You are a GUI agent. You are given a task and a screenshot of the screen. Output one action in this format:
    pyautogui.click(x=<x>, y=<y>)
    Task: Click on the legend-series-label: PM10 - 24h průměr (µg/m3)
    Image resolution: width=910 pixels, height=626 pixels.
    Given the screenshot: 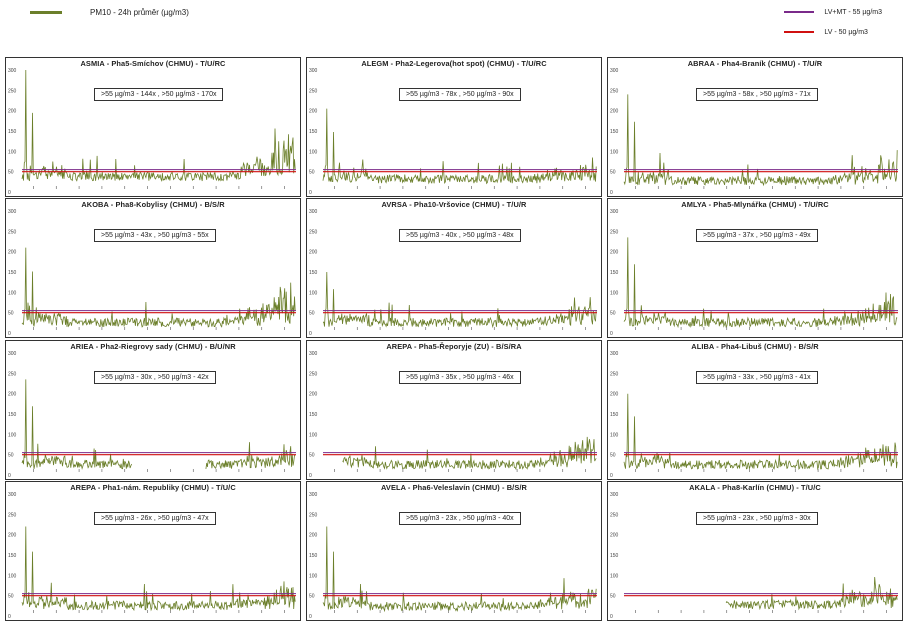 What is the action you would take?
    pyautogui.click(x=139, y=12)
    